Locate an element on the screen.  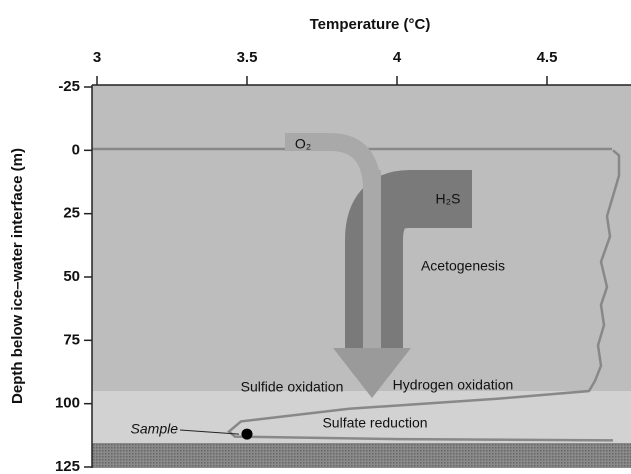
annotation: H₂S is located at coordinates (448, 199).